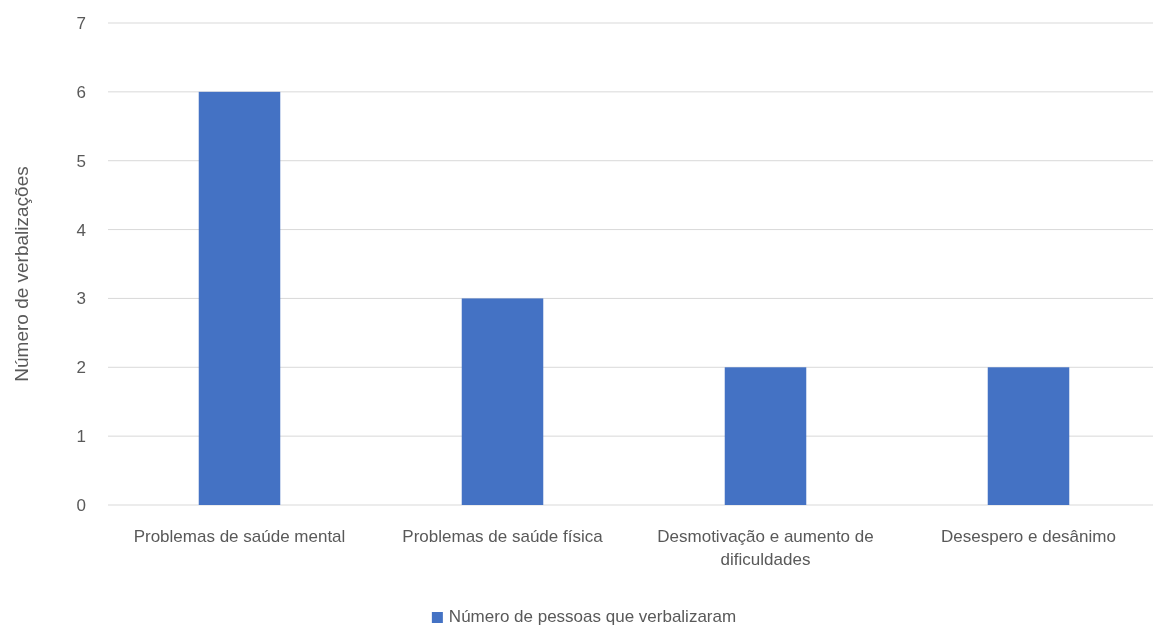  I want to click on y-tick-label: 2, so click(81, 368).